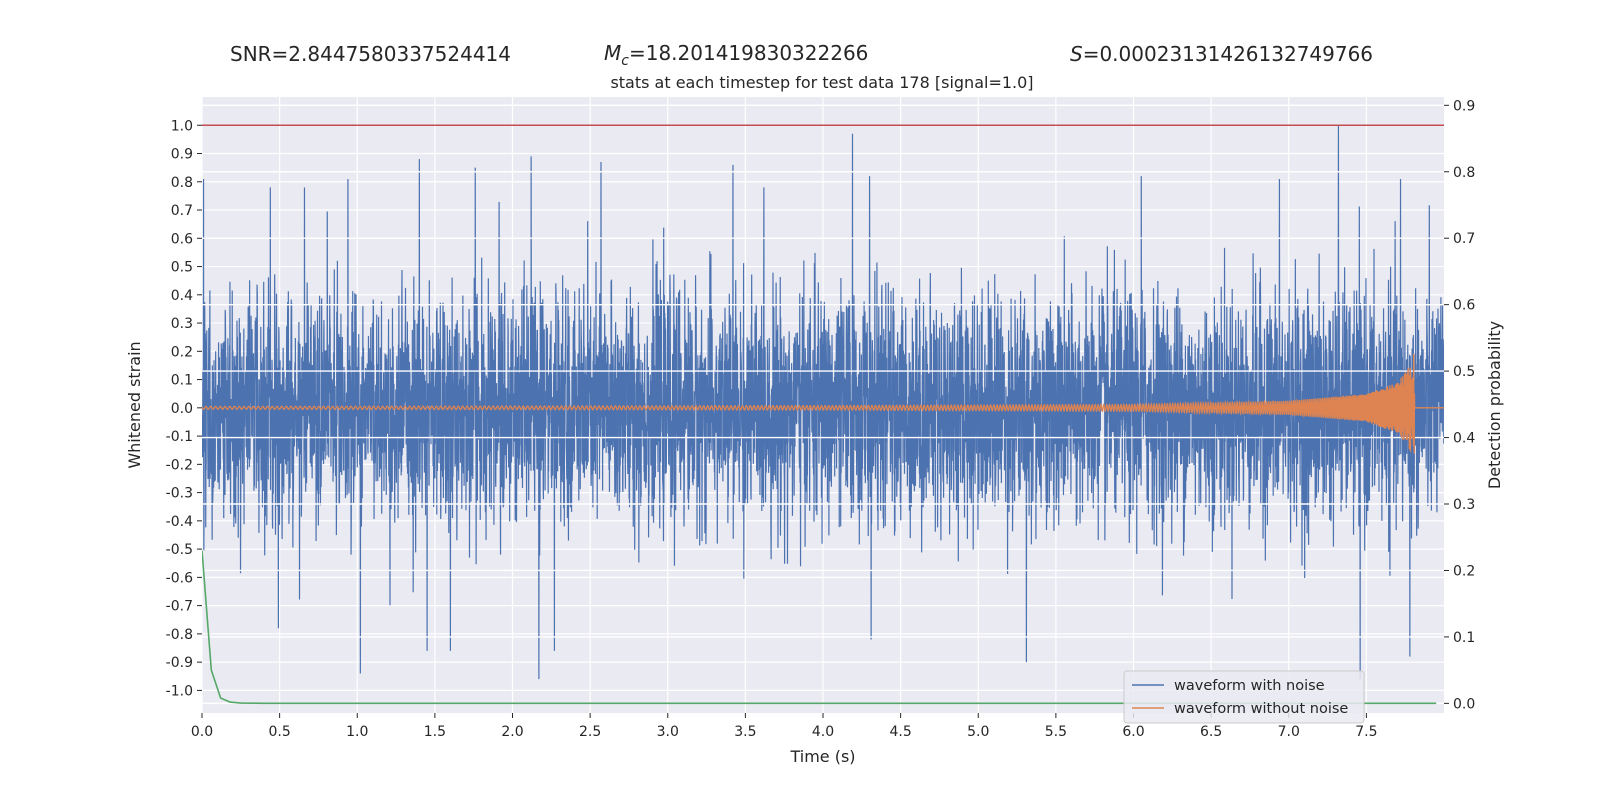 This screenshot has height=800, width=1600. Describe the element at coordinates (182, 352) in the screenshot. I see `y-tick-label: 0.2` at that location.